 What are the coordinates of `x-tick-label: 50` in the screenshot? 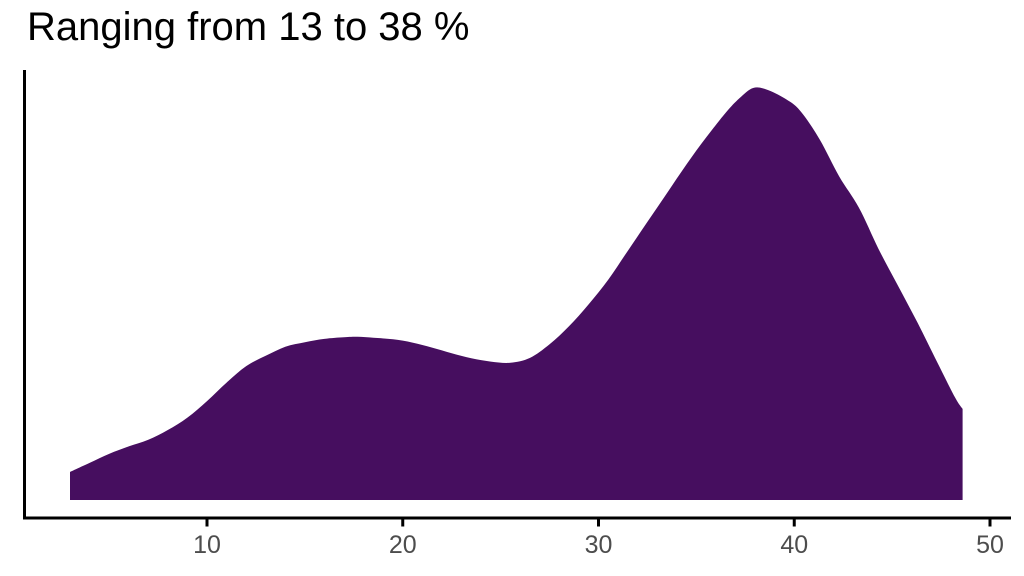 It's located at (990, 545).